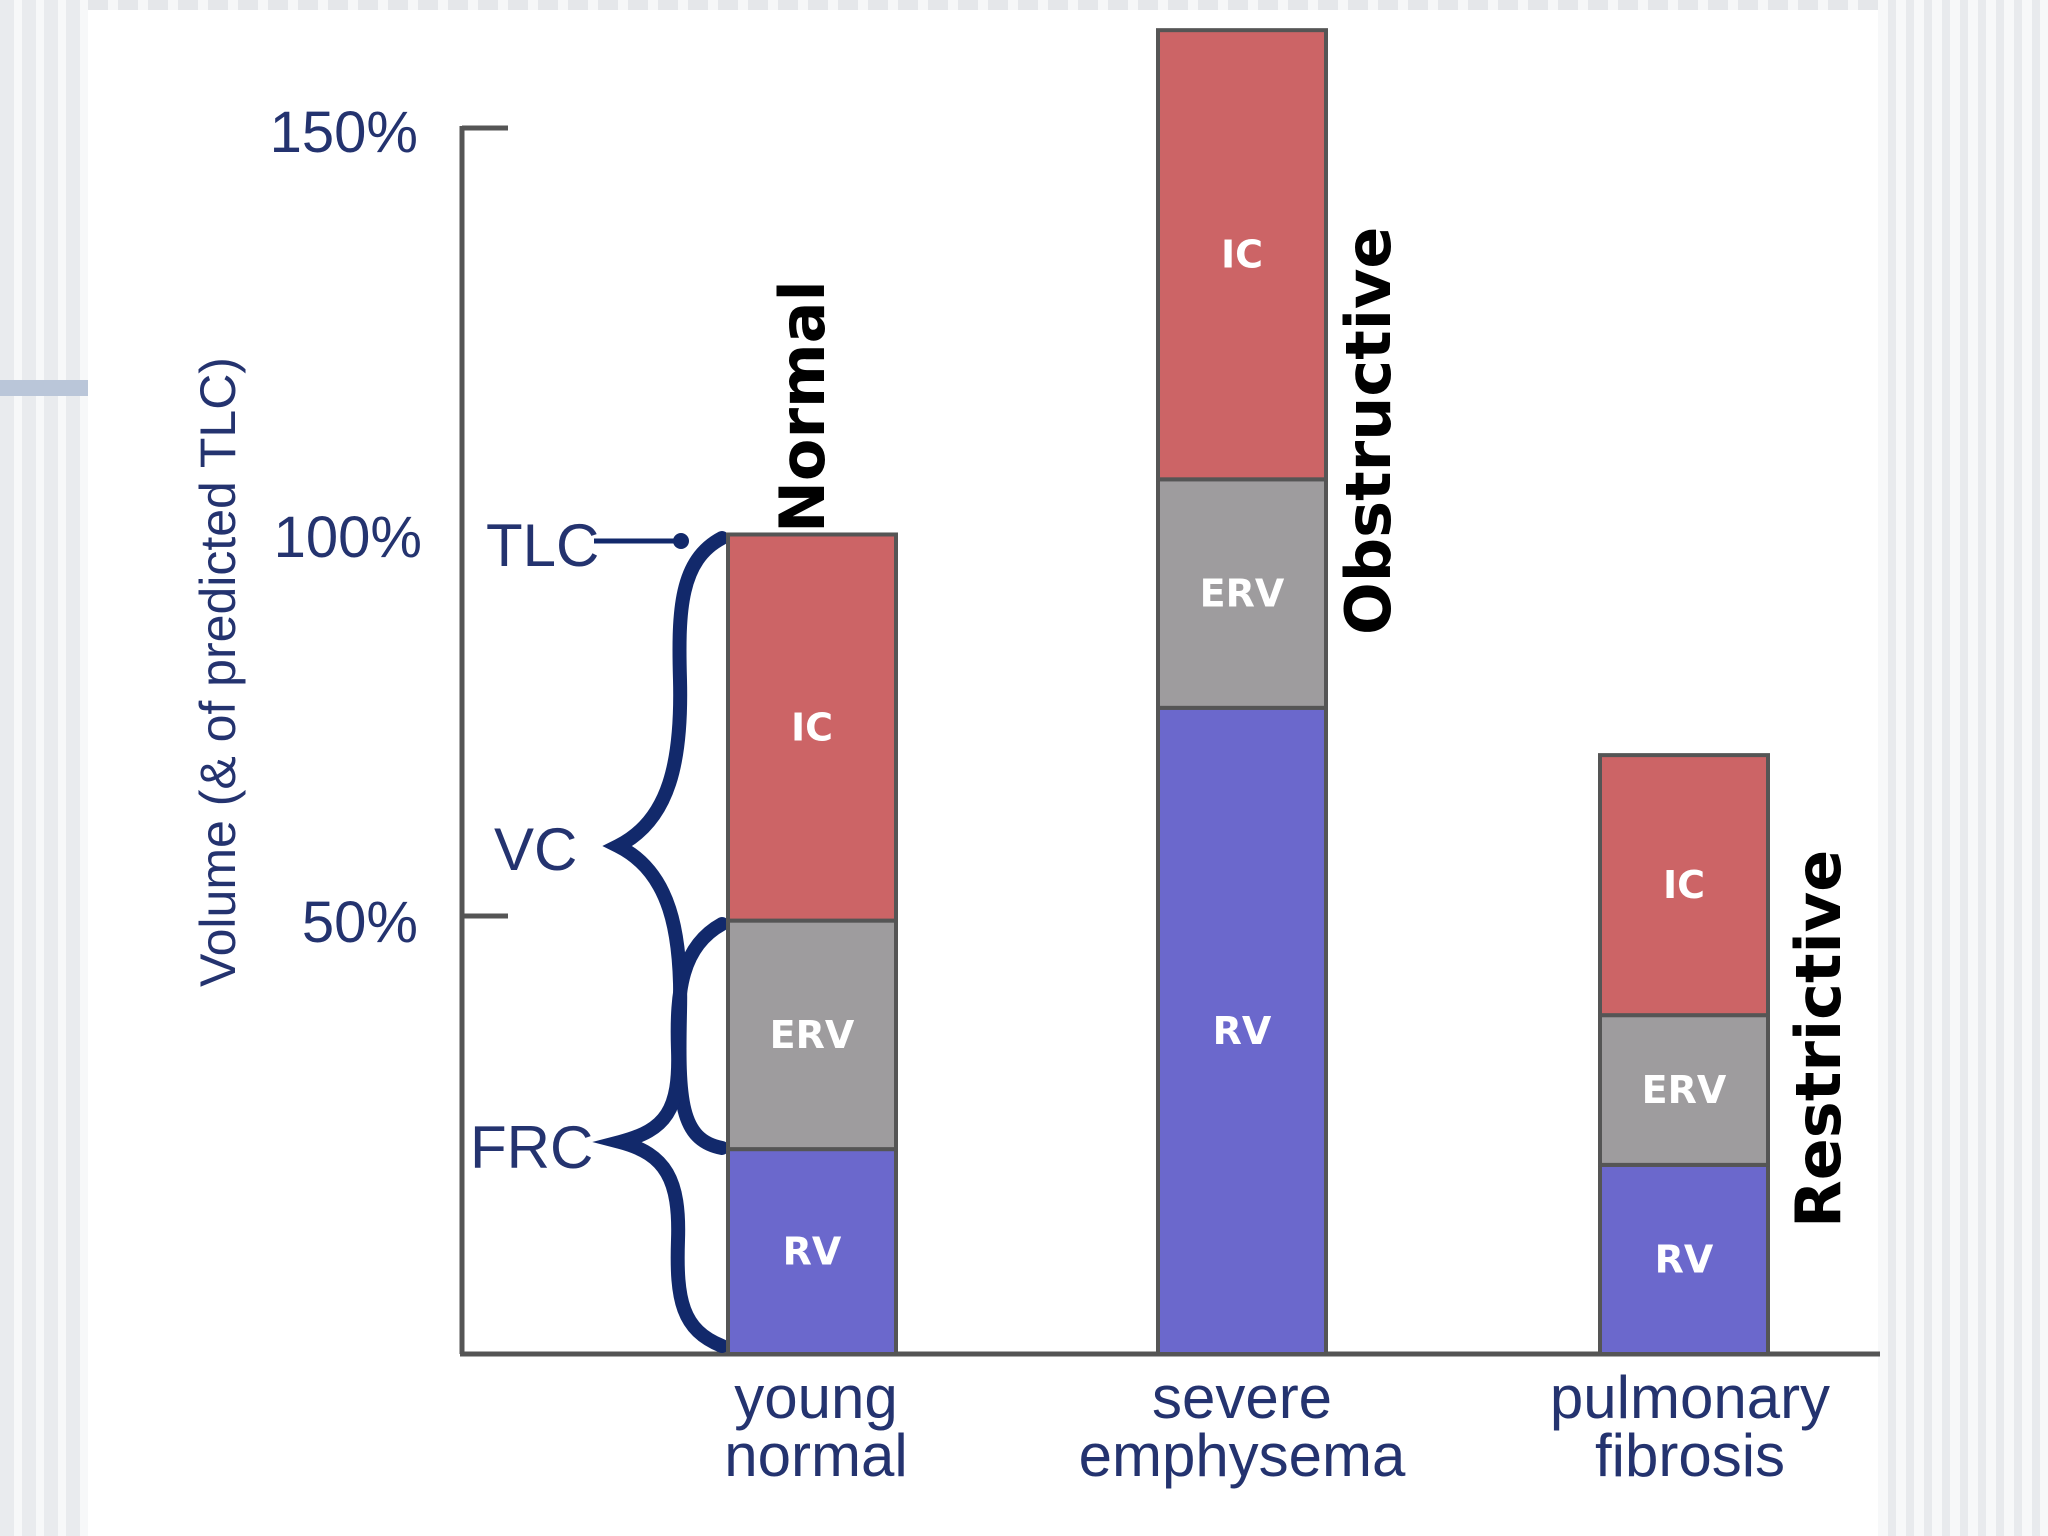 This screenshot has height=1536, width=2048. I want to click on background-stripes-left, so click(44, 768).